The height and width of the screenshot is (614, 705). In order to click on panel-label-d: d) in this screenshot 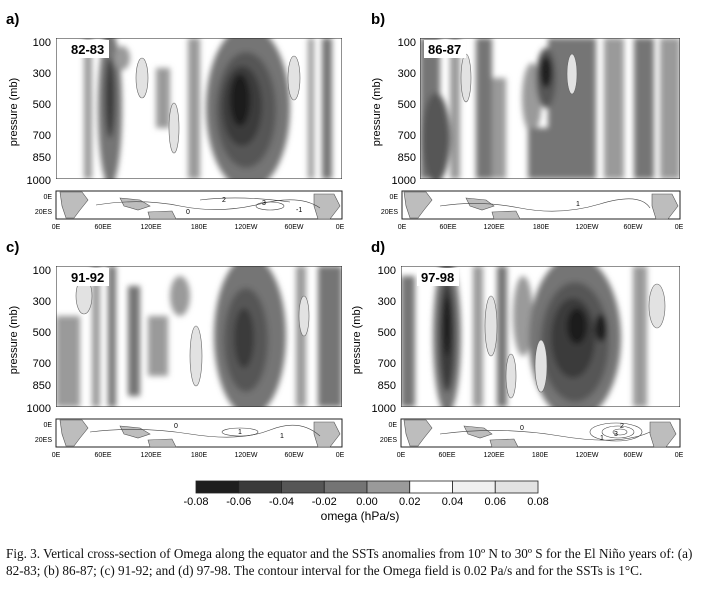, I will do `click(378, 247)`.